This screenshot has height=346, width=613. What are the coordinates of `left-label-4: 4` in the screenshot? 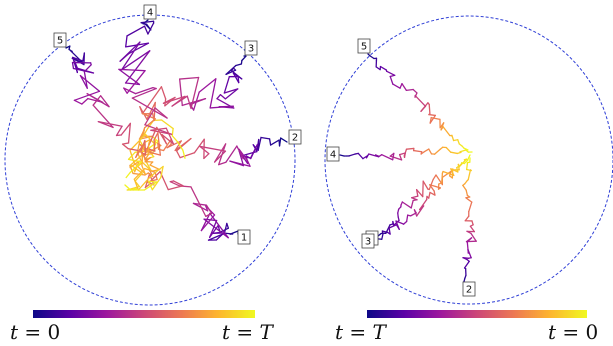 It's located at (150, 12).